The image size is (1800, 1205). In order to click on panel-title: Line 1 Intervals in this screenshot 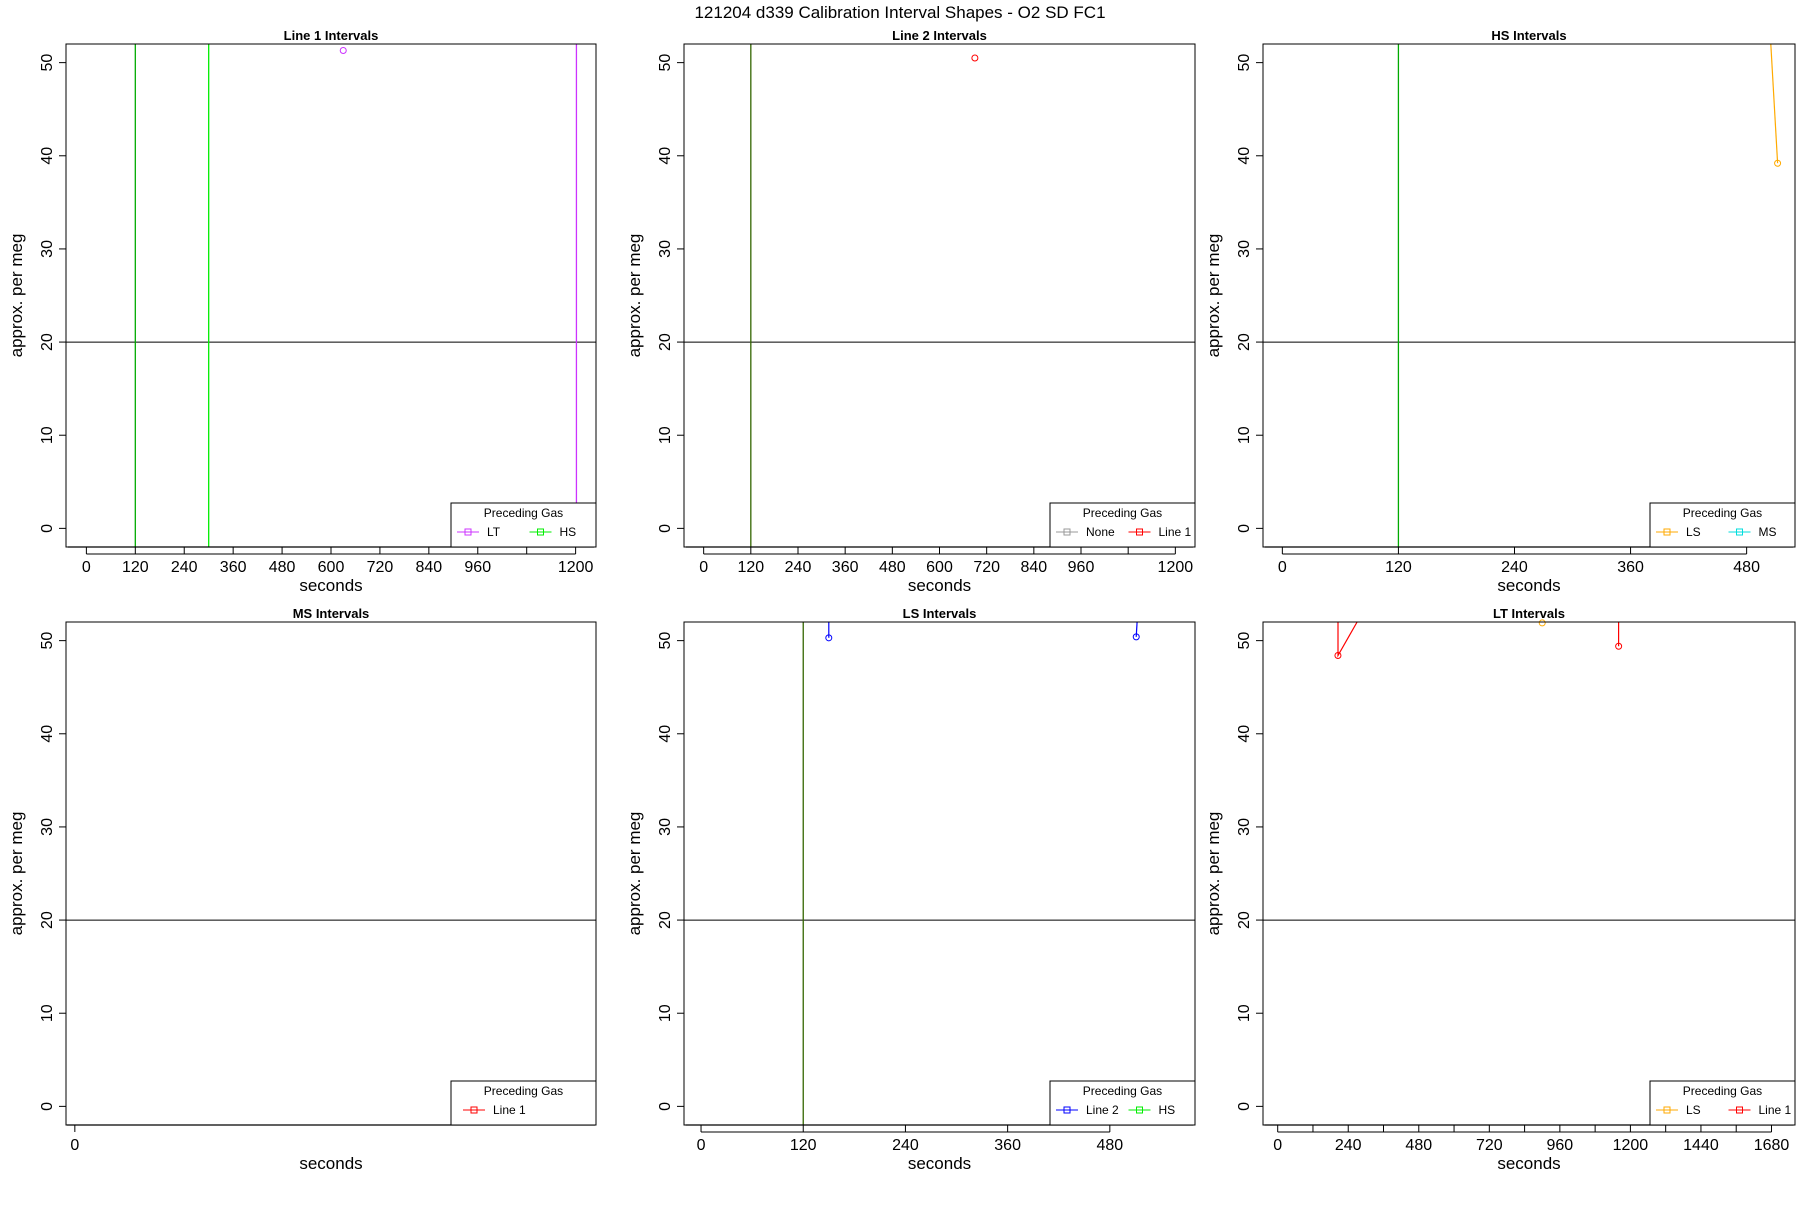, I will do `click(331, 35)`.